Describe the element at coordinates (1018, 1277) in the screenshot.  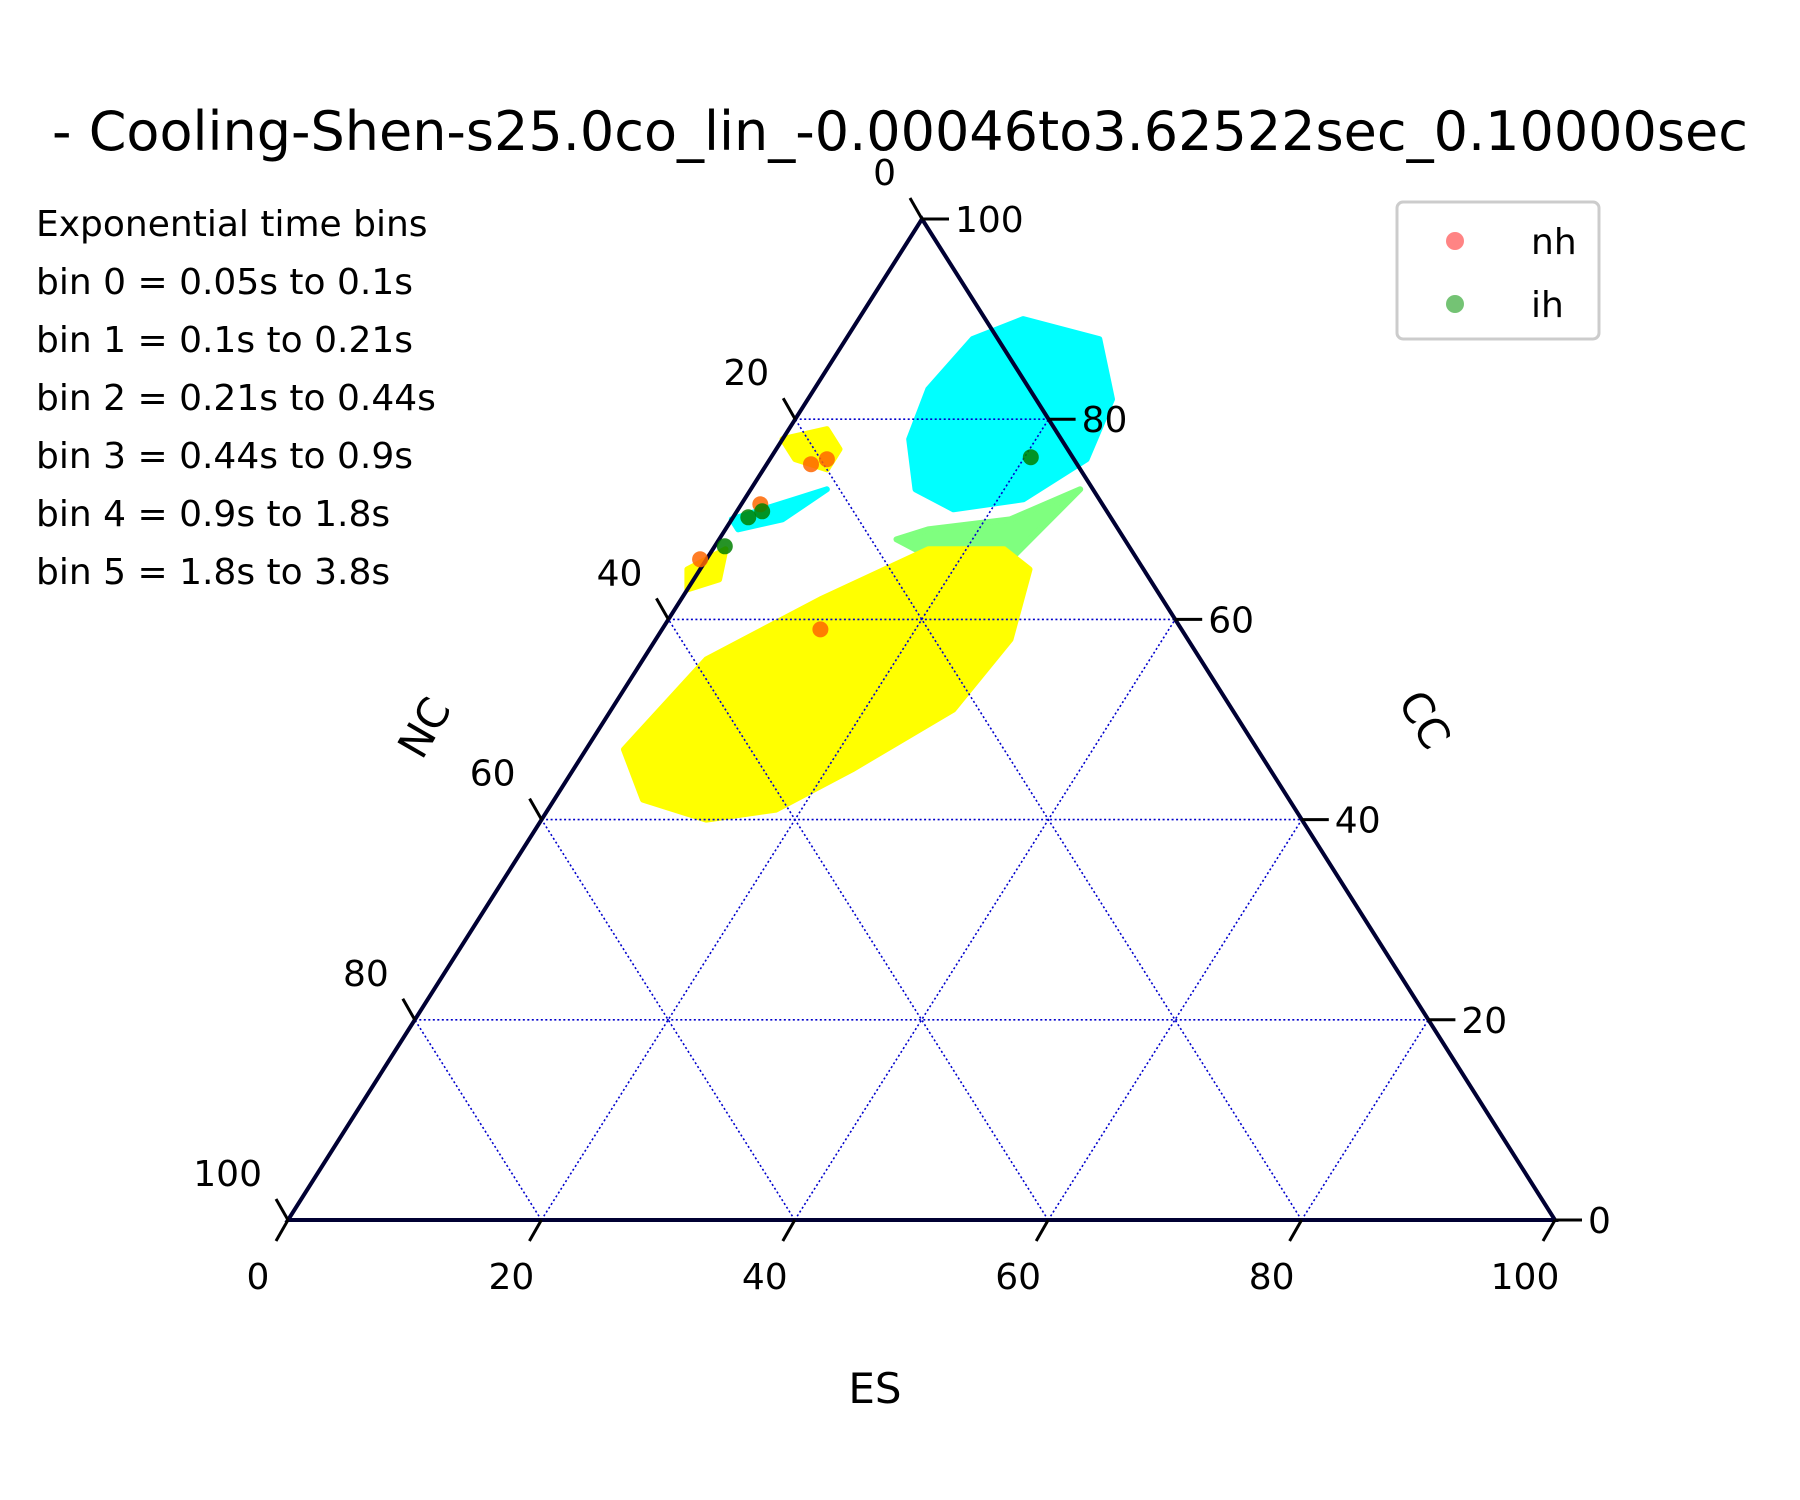
I see `bottom-tick-label: 60` at that location.